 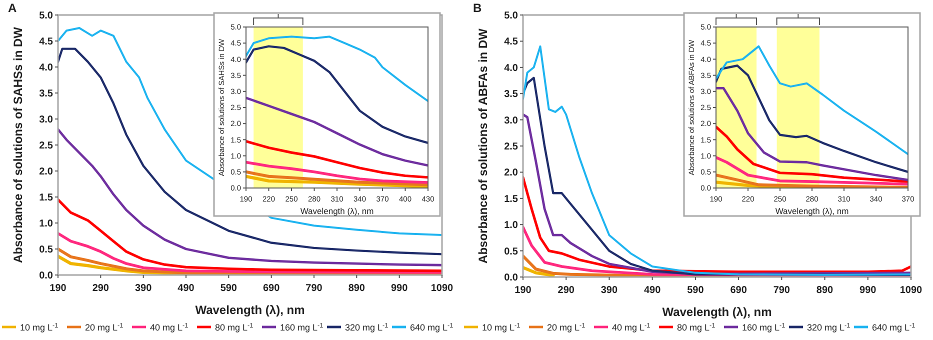 What do you see at coordinates (483, 146) in the screenshot?
I see `y-axis-title: Absorbance of solutions of ABFAs in DW` at bounding box center [483, 146].